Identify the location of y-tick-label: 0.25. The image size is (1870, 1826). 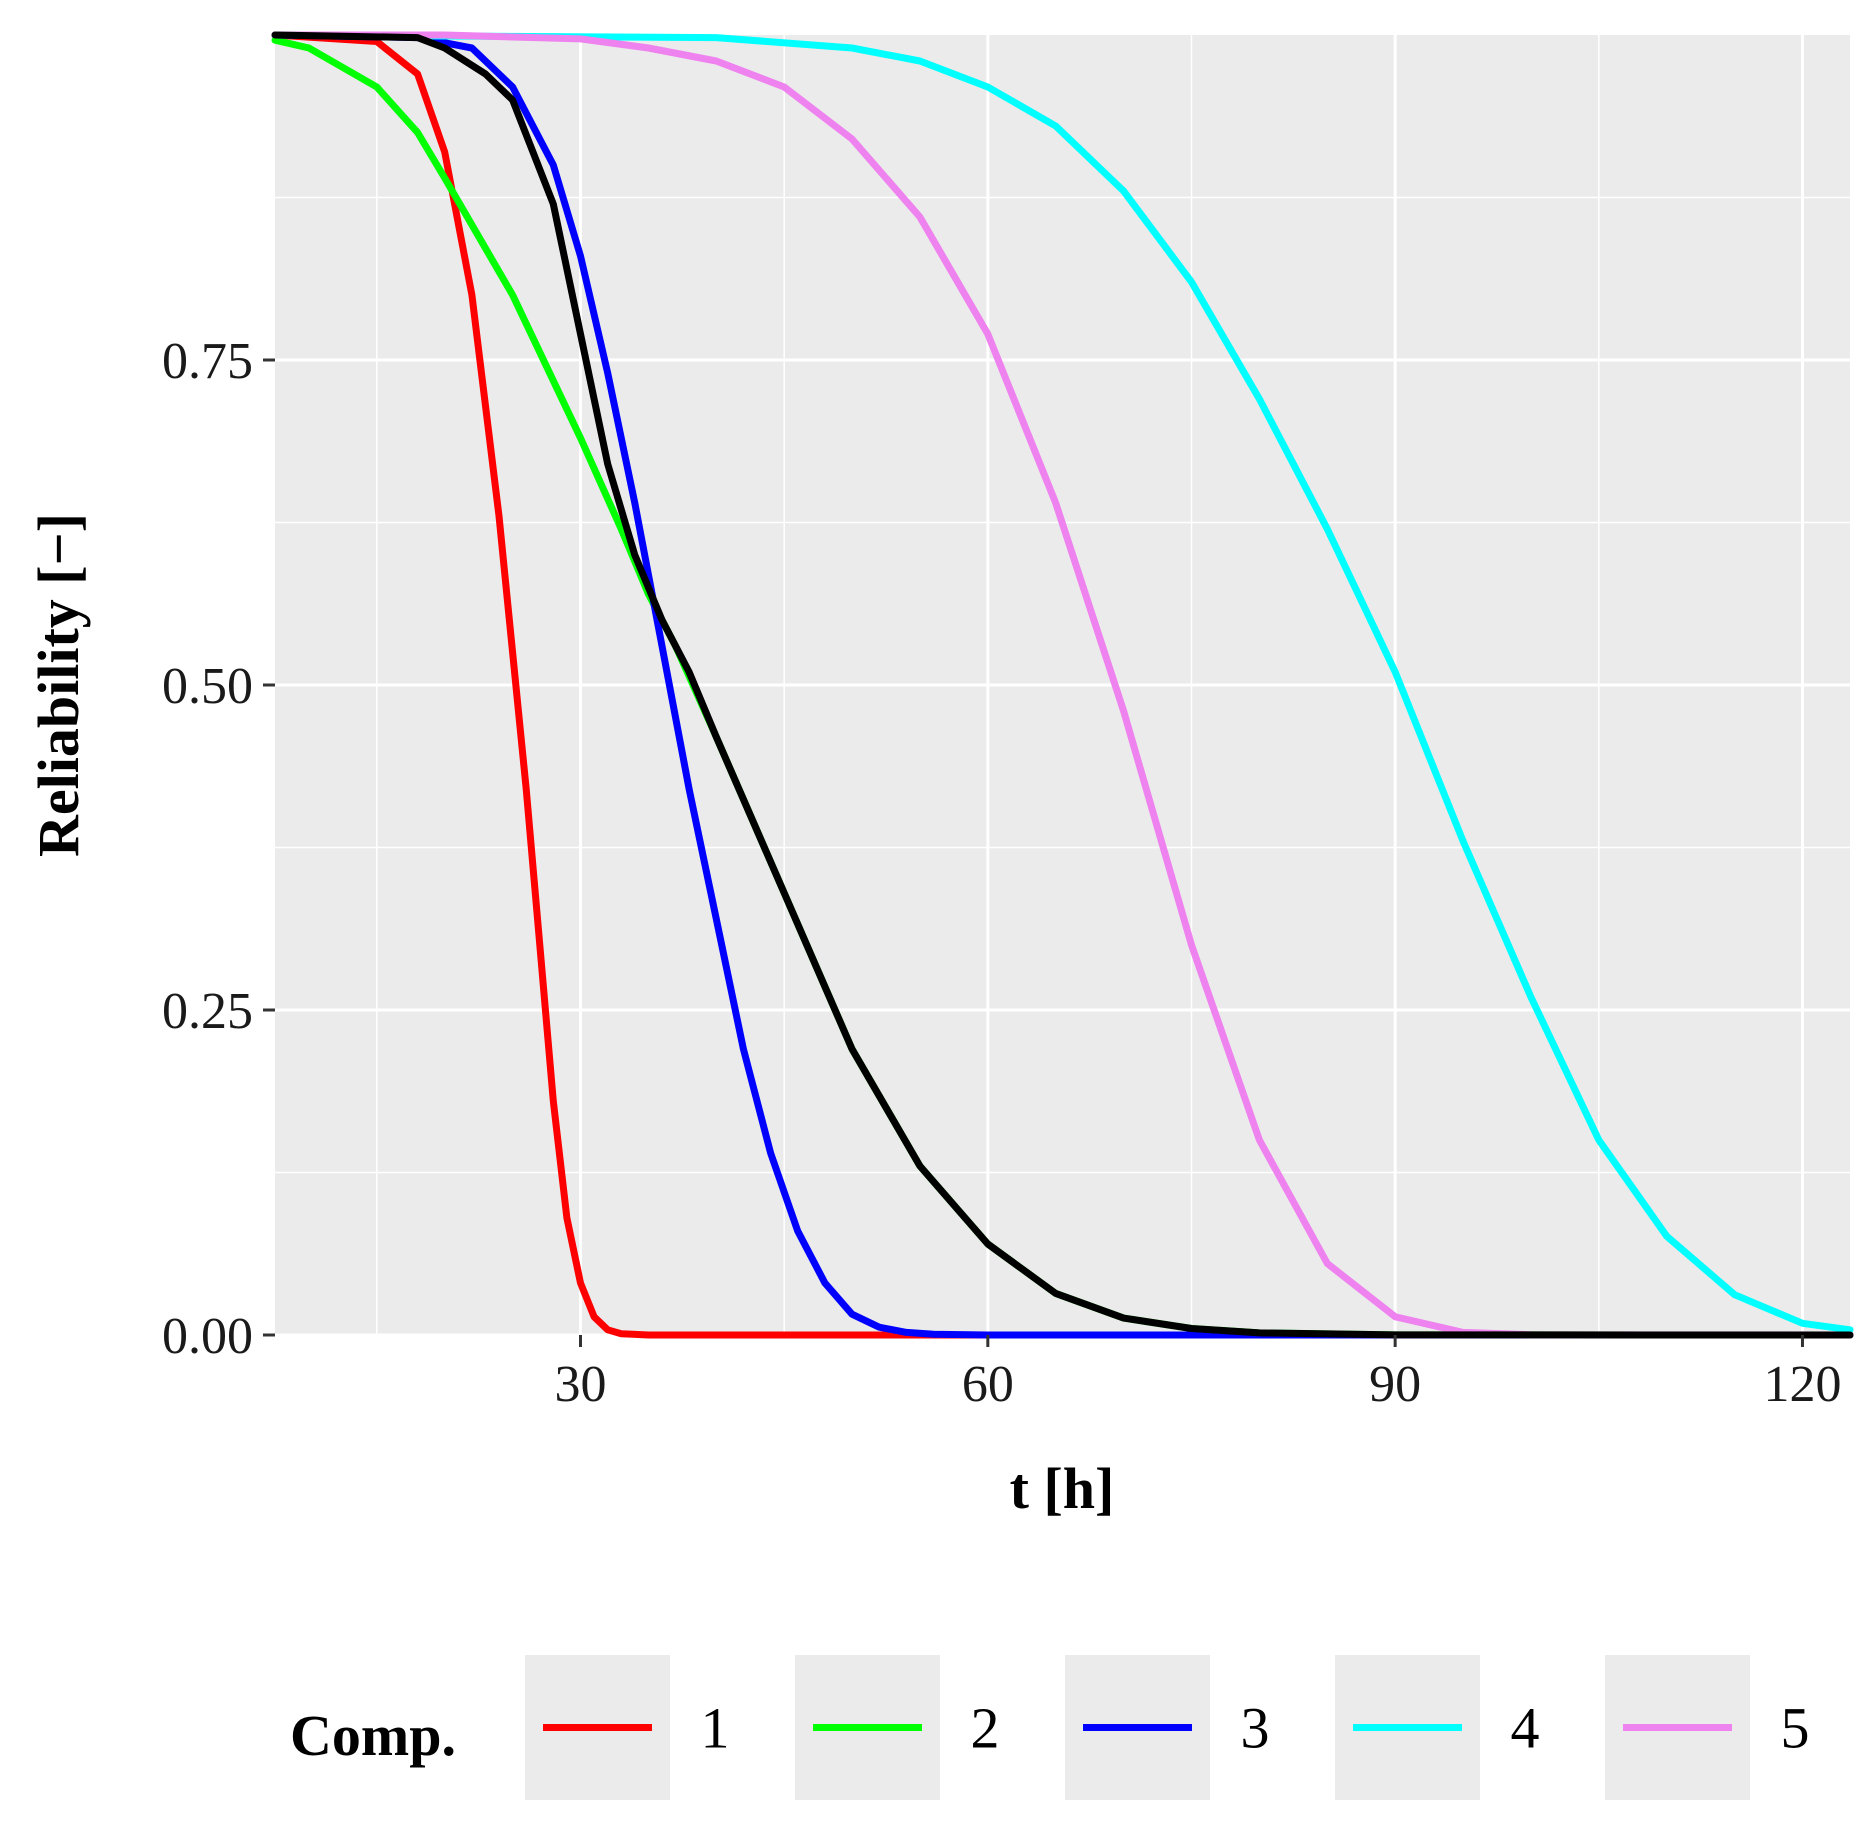
(207, 1011).